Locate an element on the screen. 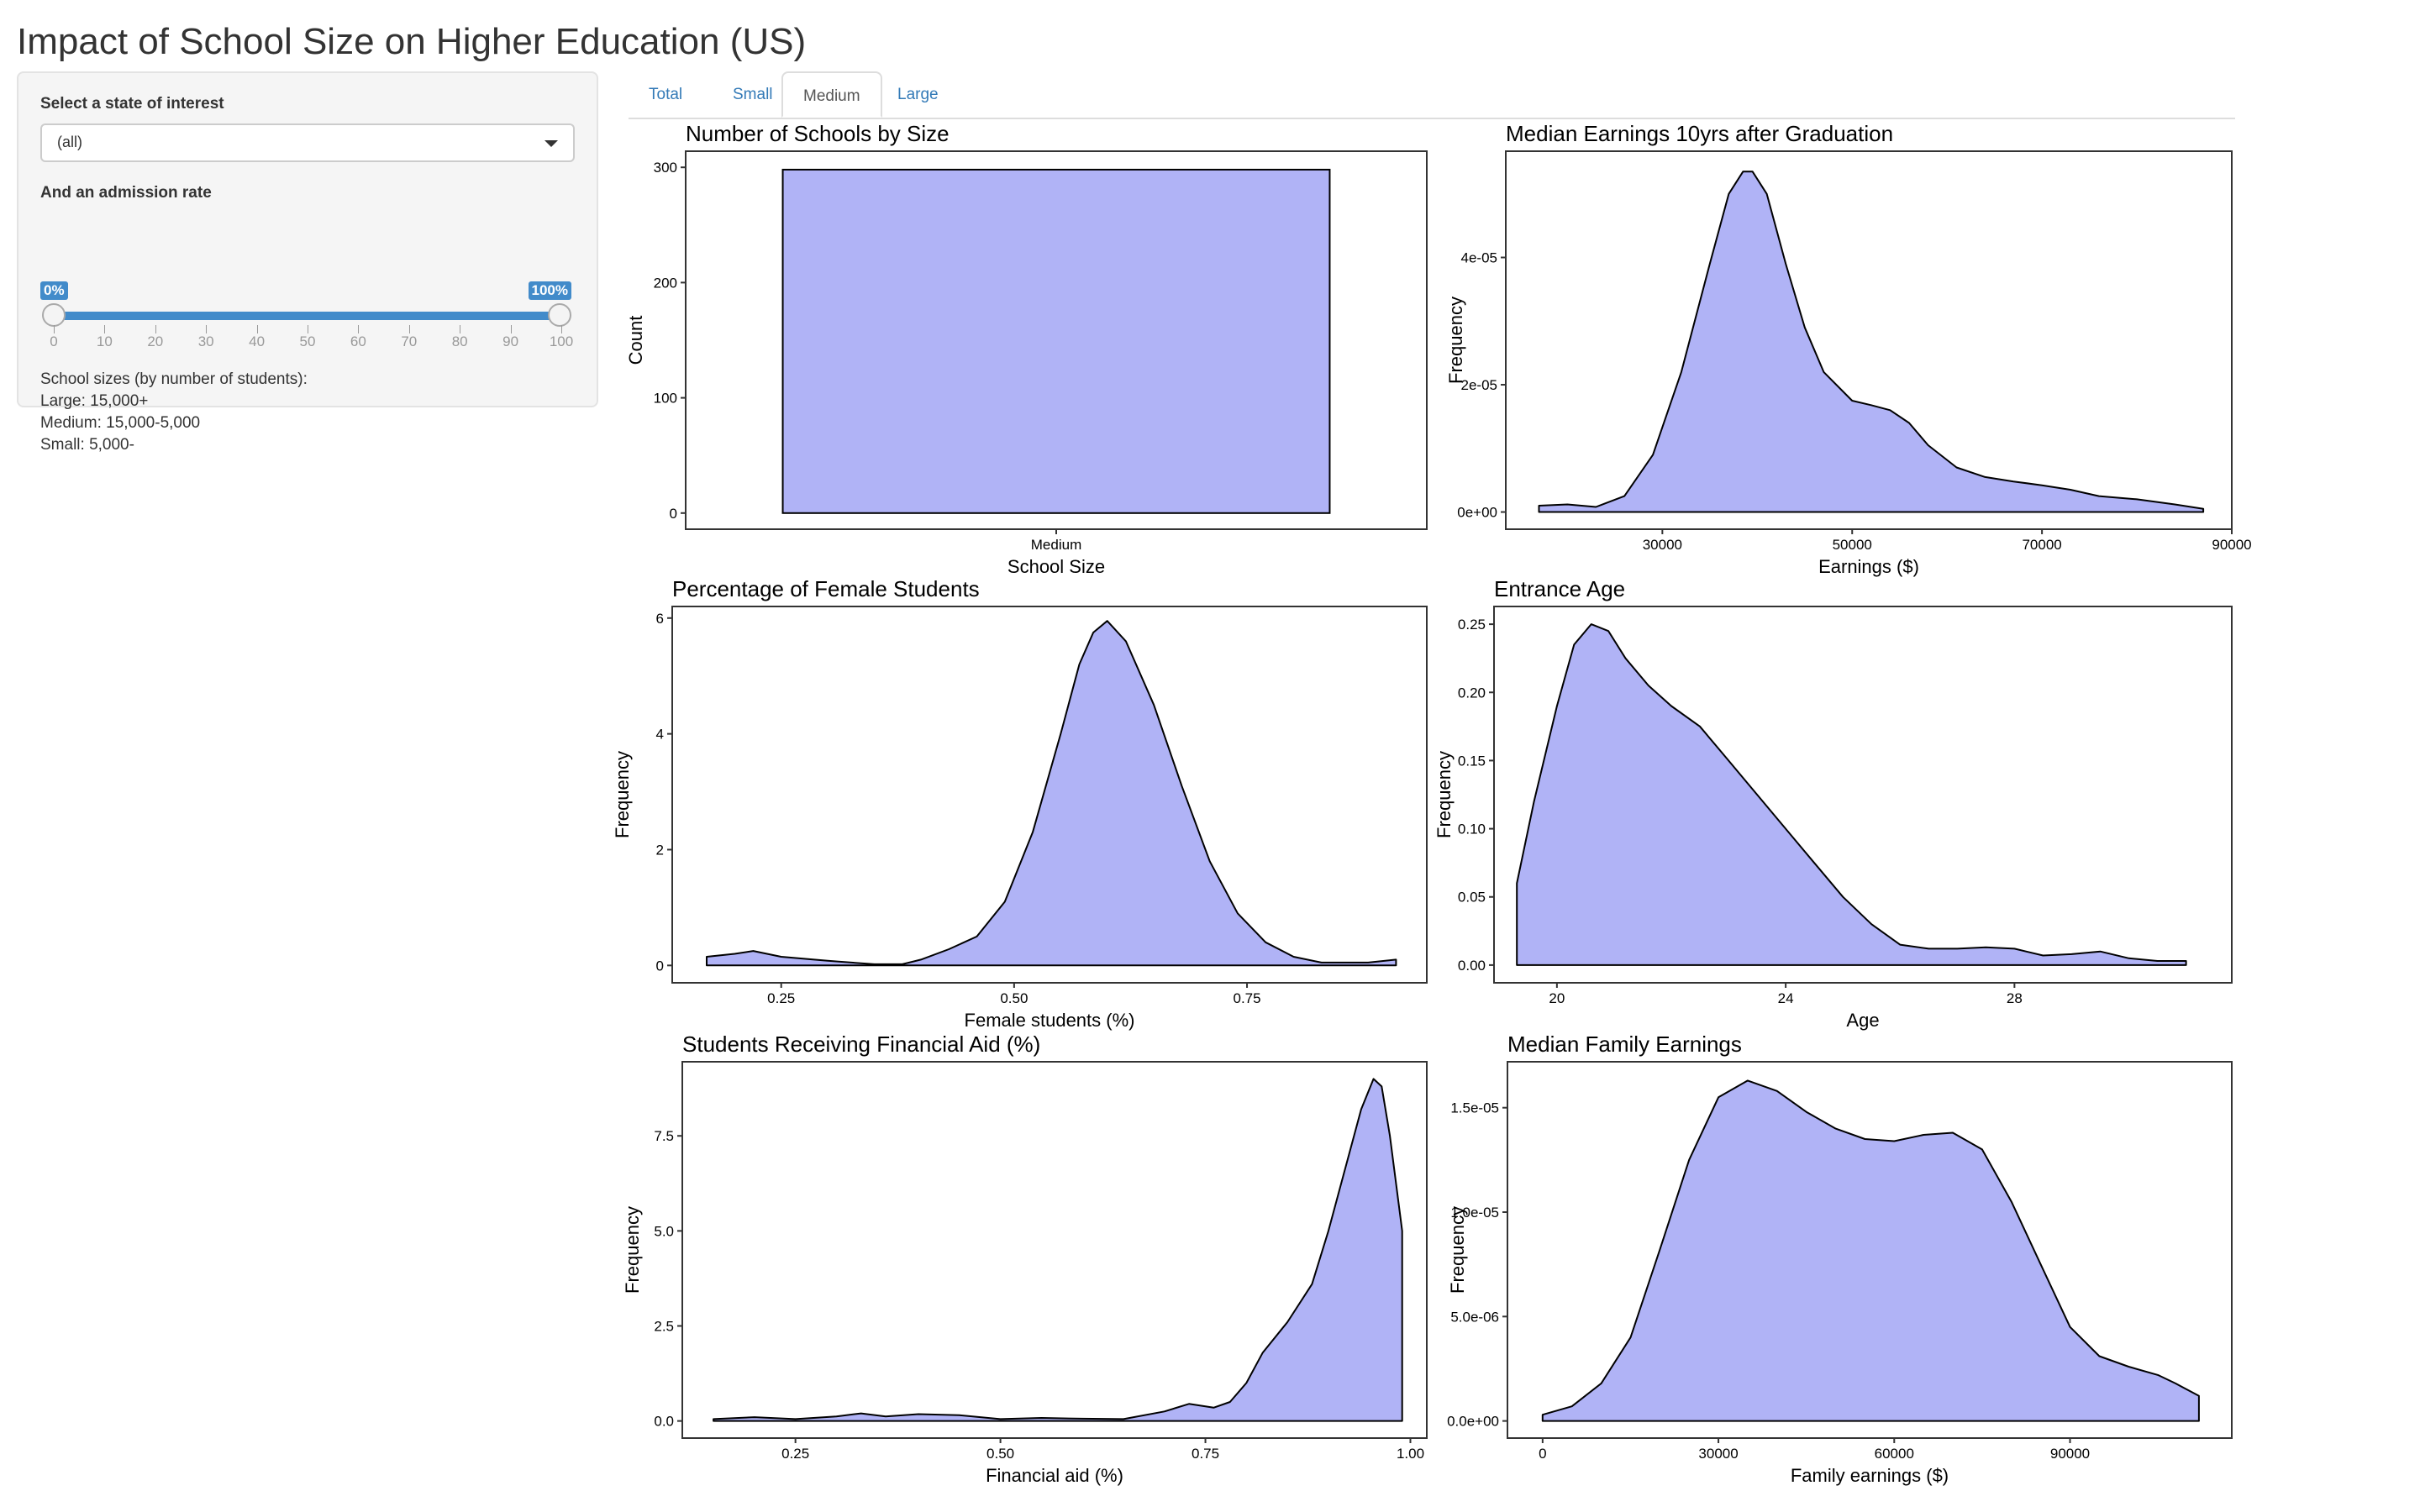 This screenshot has height=1512, width=2420. slider-tick-label: 70 is located at coordinates (409, 341).